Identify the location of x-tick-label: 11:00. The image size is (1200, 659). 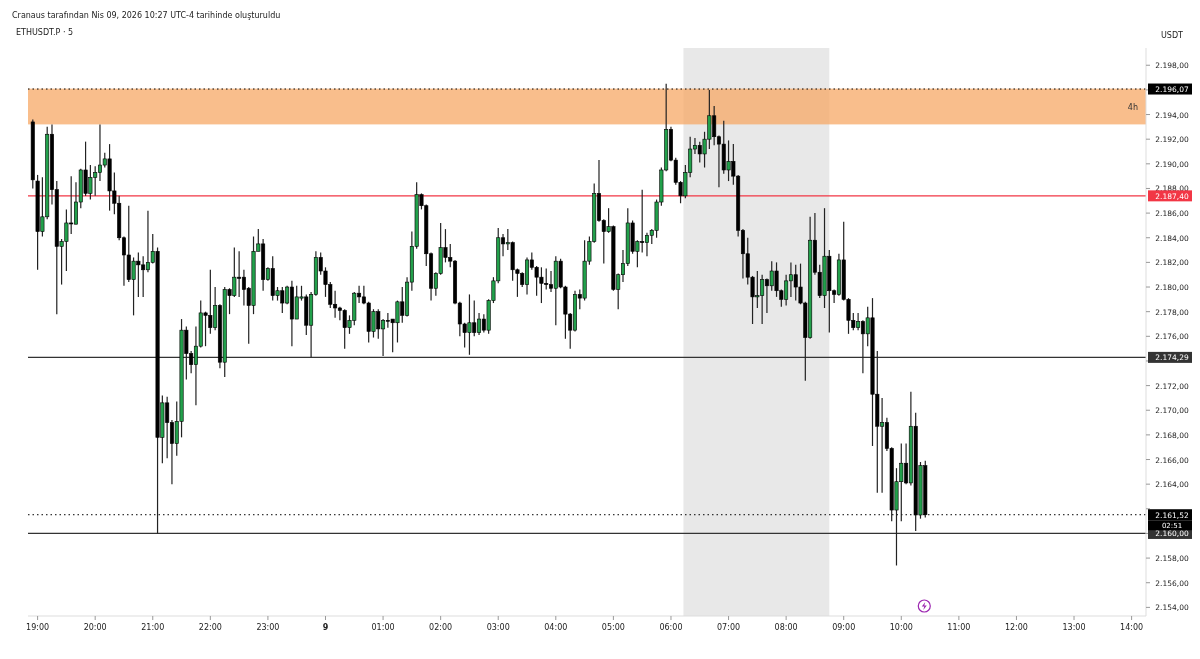
(959, 627).